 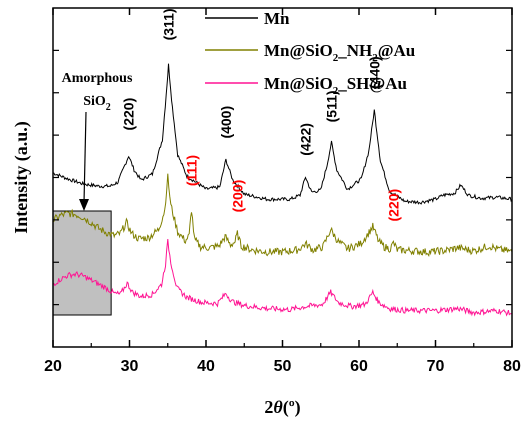 What do you see at coordinates (130, 366) in the screenshot?
I see `x-tick-label-30: 30` at bounding box center [130, 366].